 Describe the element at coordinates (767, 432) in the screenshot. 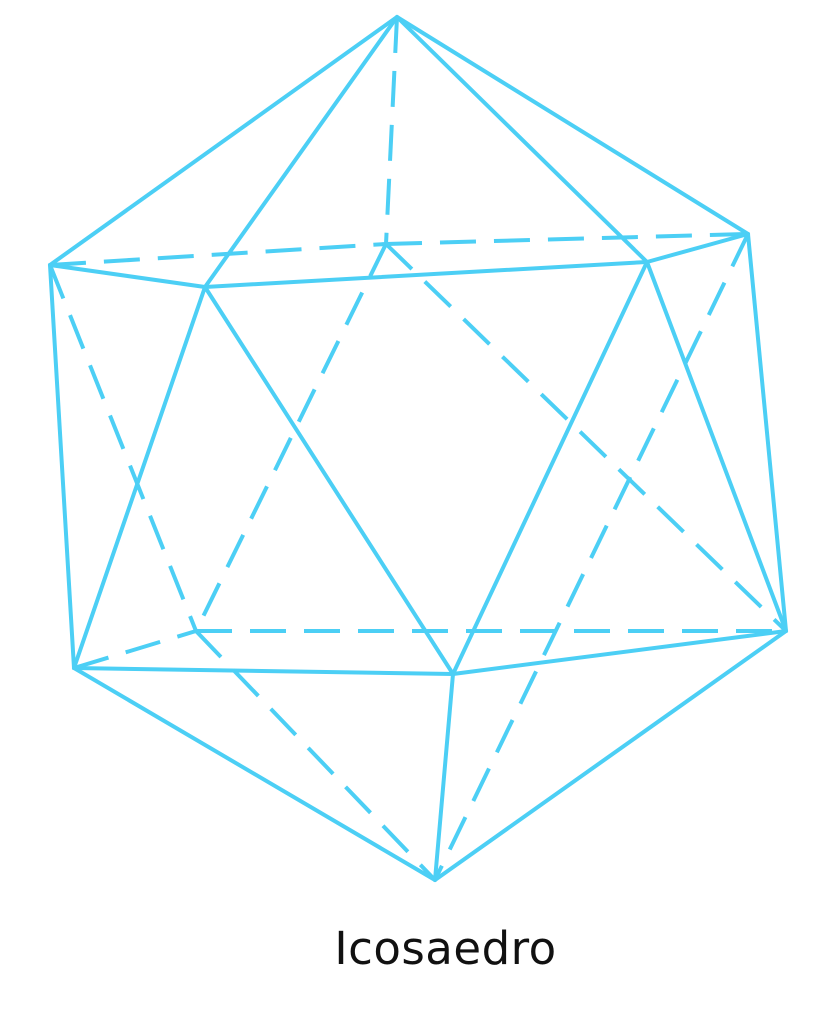

I see `visible-edge-urr-lr` at that location.